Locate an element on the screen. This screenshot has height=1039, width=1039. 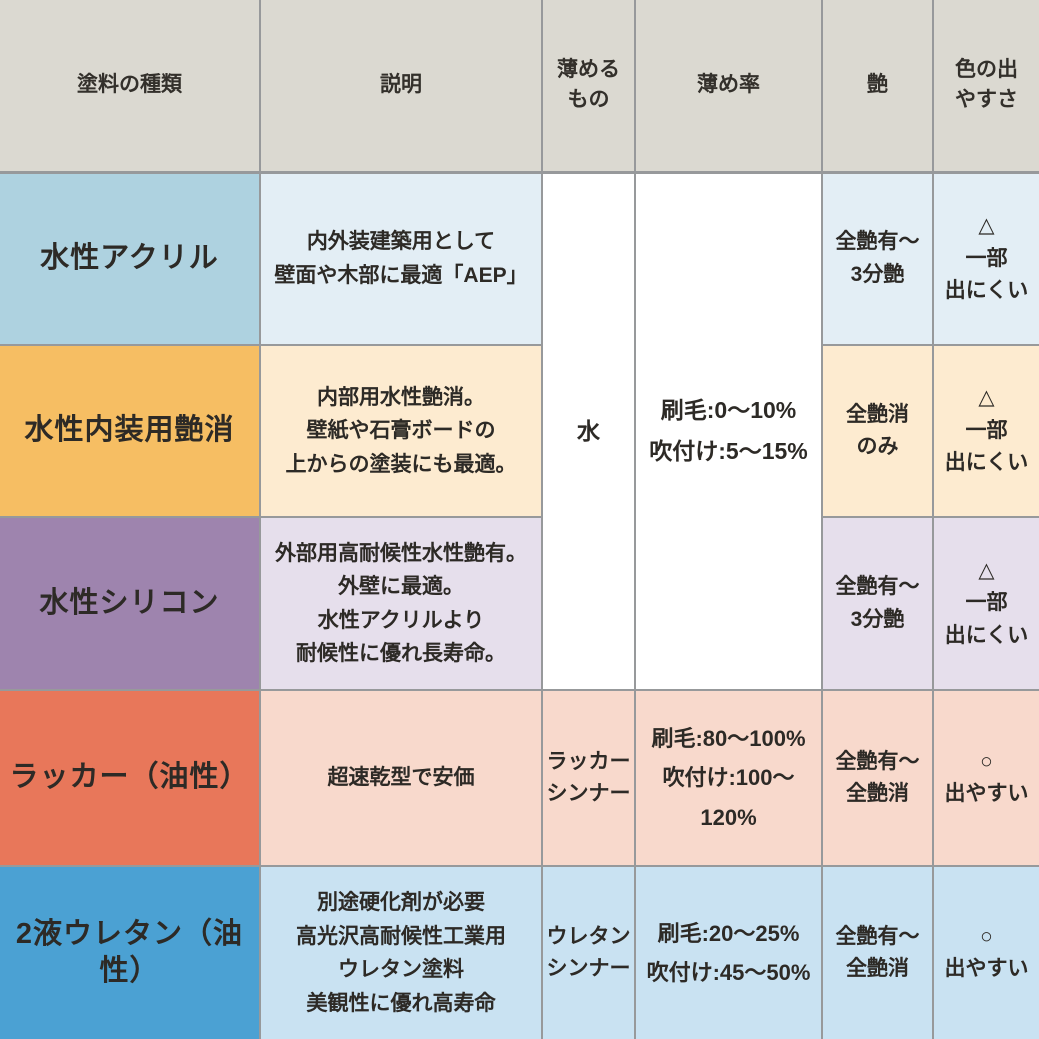
header-color-ease: 色の出 やすさ is located at coordinates (985, 87).